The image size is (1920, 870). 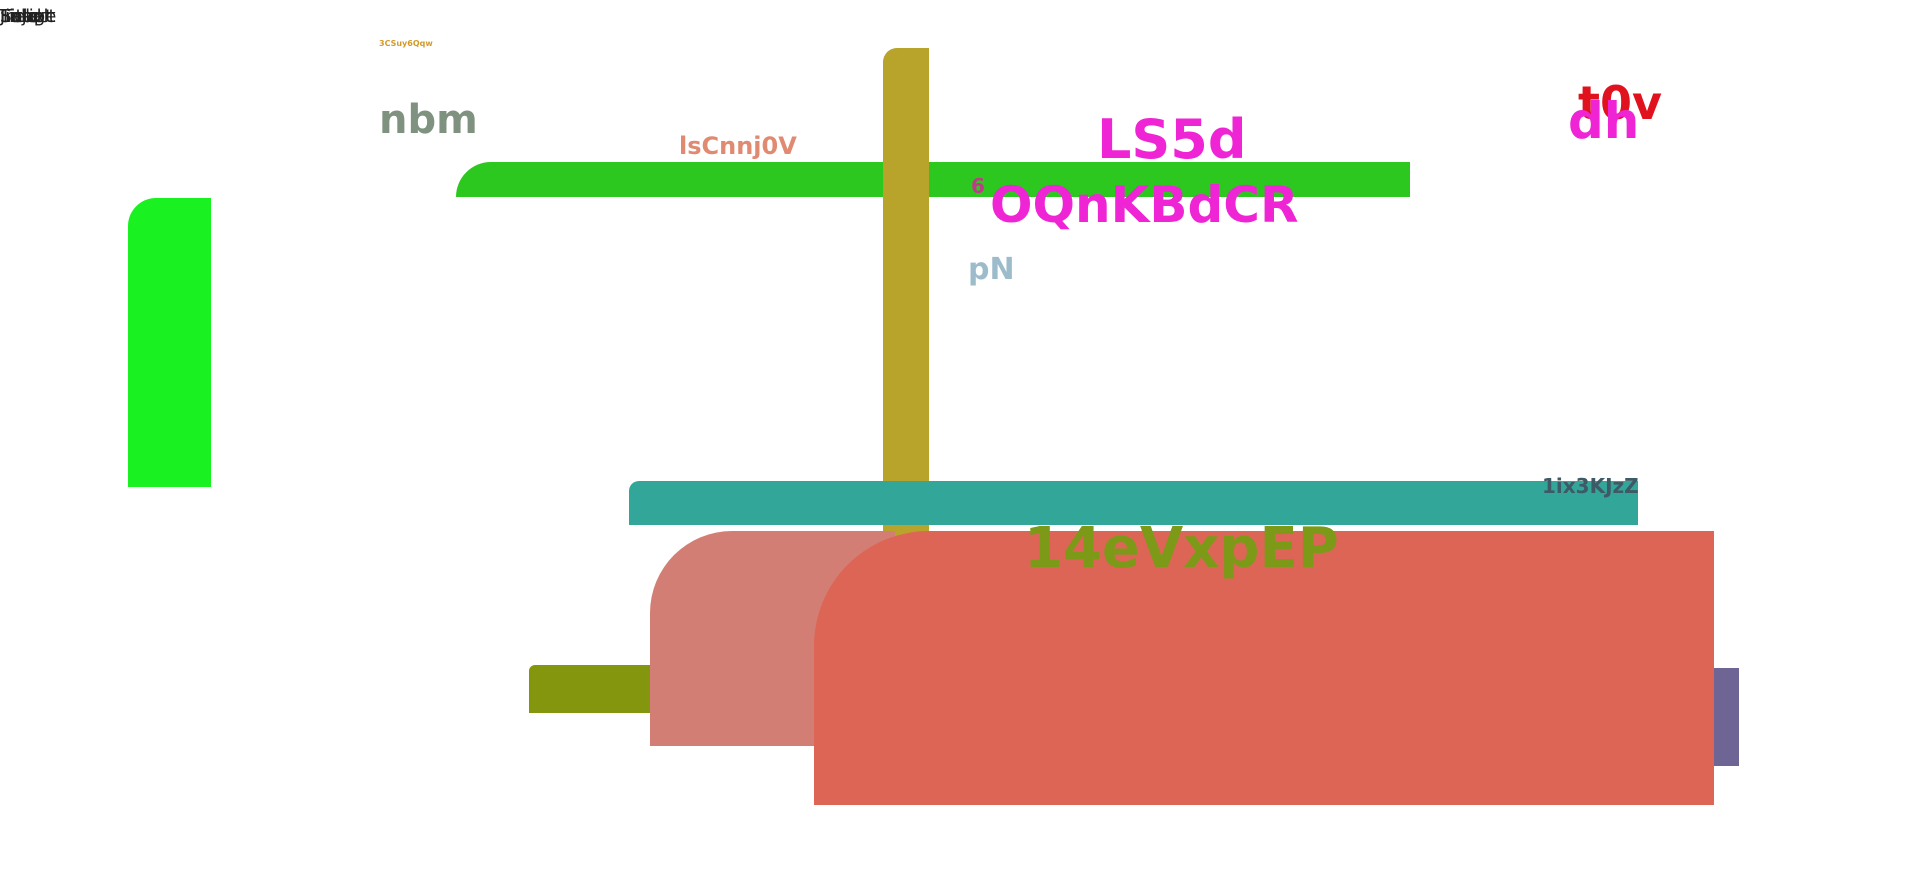 What do you see at coordinates (428, 120) in the screenshot?
I see `nbm-label: nbm` at bounding box center [428, 120].